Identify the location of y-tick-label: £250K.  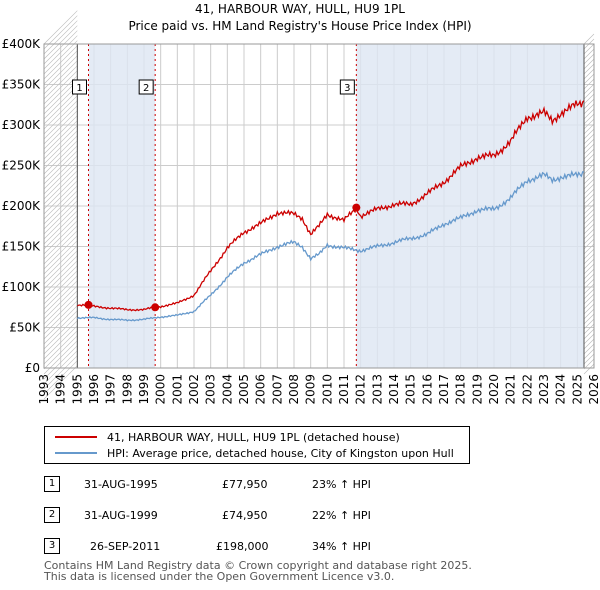
(22, 166).